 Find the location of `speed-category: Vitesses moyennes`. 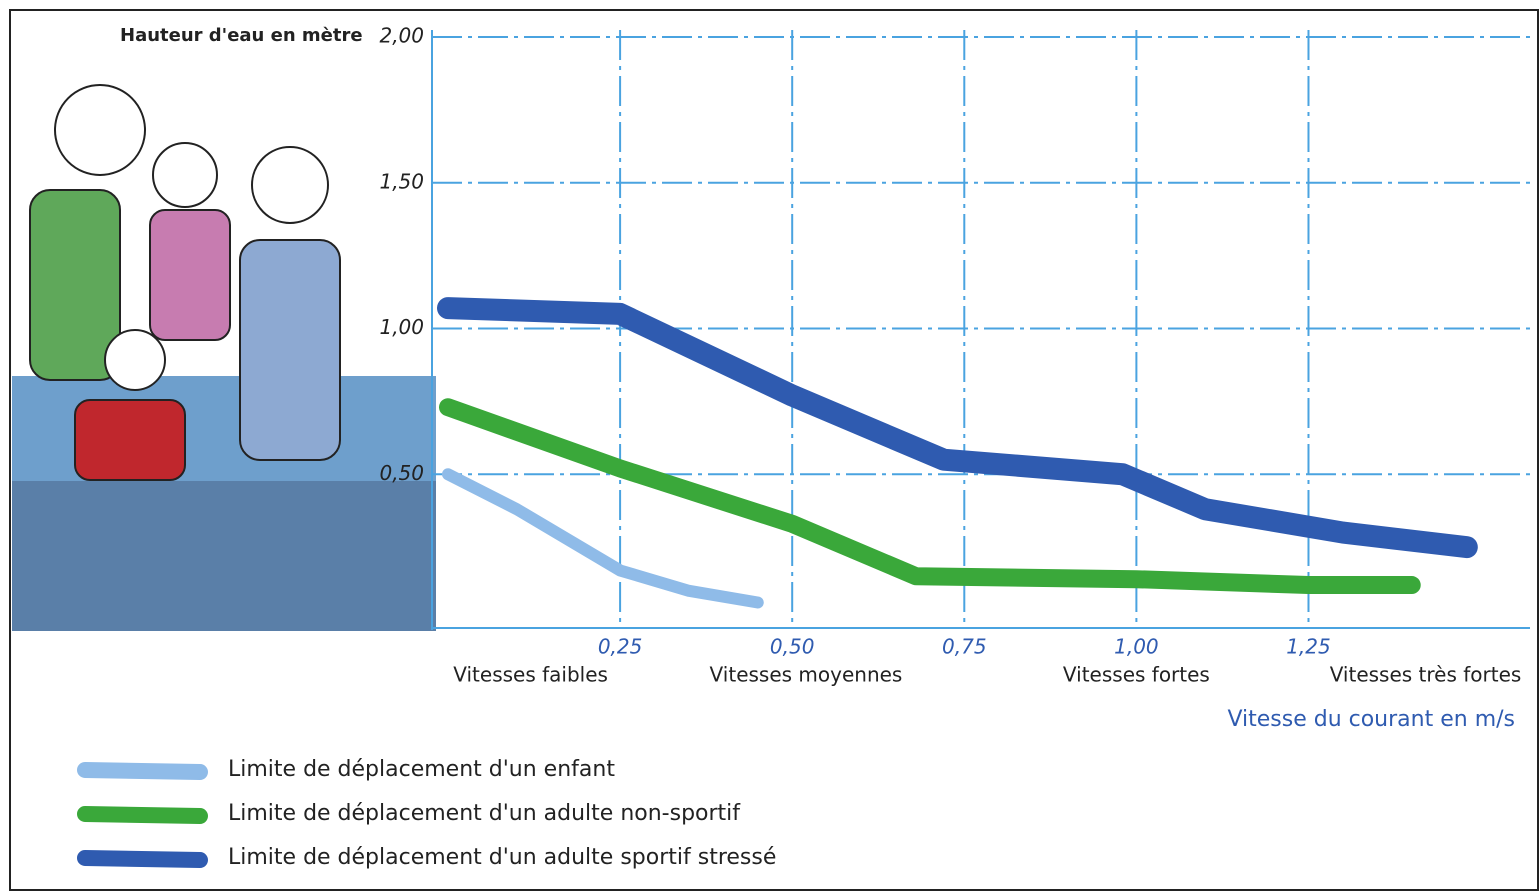

speed-category: Vitesses moyennes is located at coordinates (806, 675).